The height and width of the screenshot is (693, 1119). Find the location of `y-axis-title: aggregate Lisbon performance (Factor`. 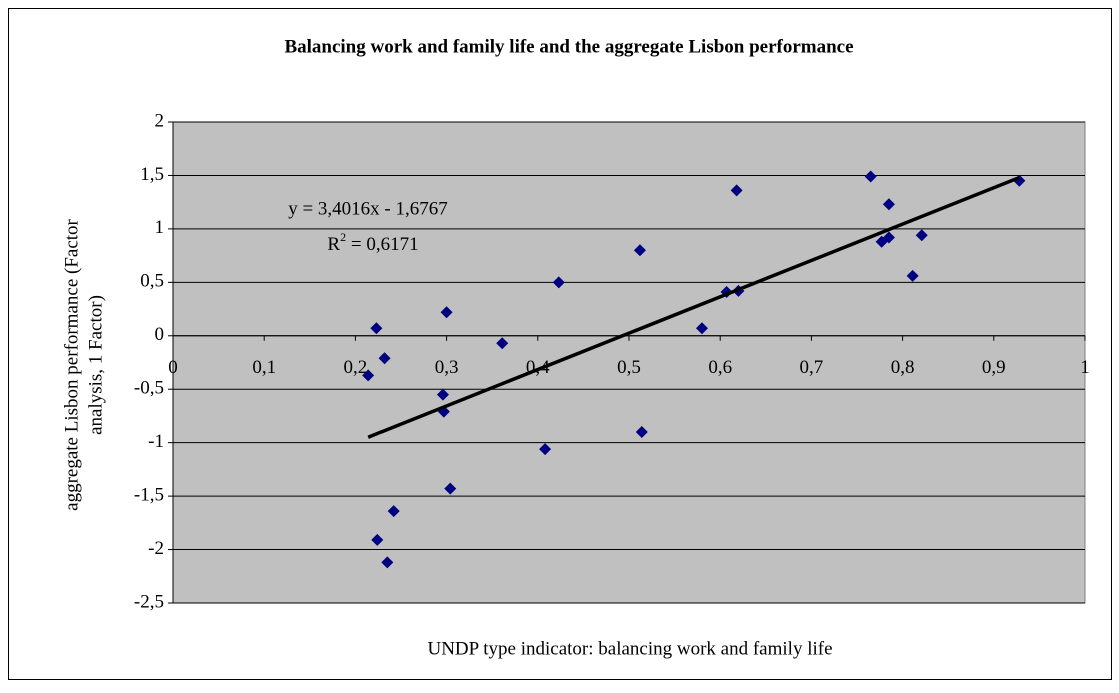

y-axis-title: aggregate Lisbon performance (Factor is located at coordinates (71, 364).